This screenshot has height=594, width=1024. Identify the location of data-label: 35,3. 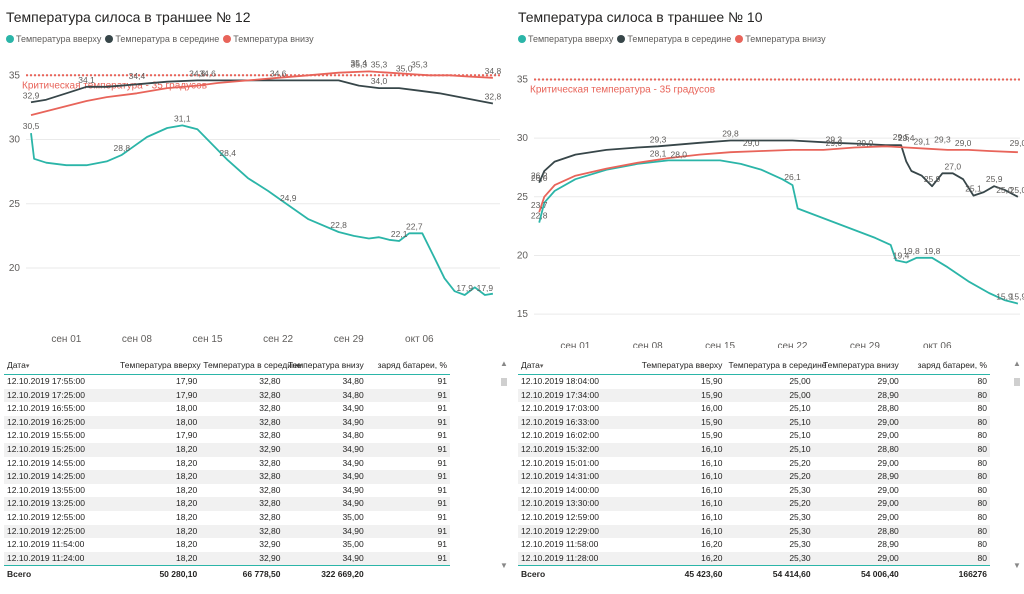
(419, 64).